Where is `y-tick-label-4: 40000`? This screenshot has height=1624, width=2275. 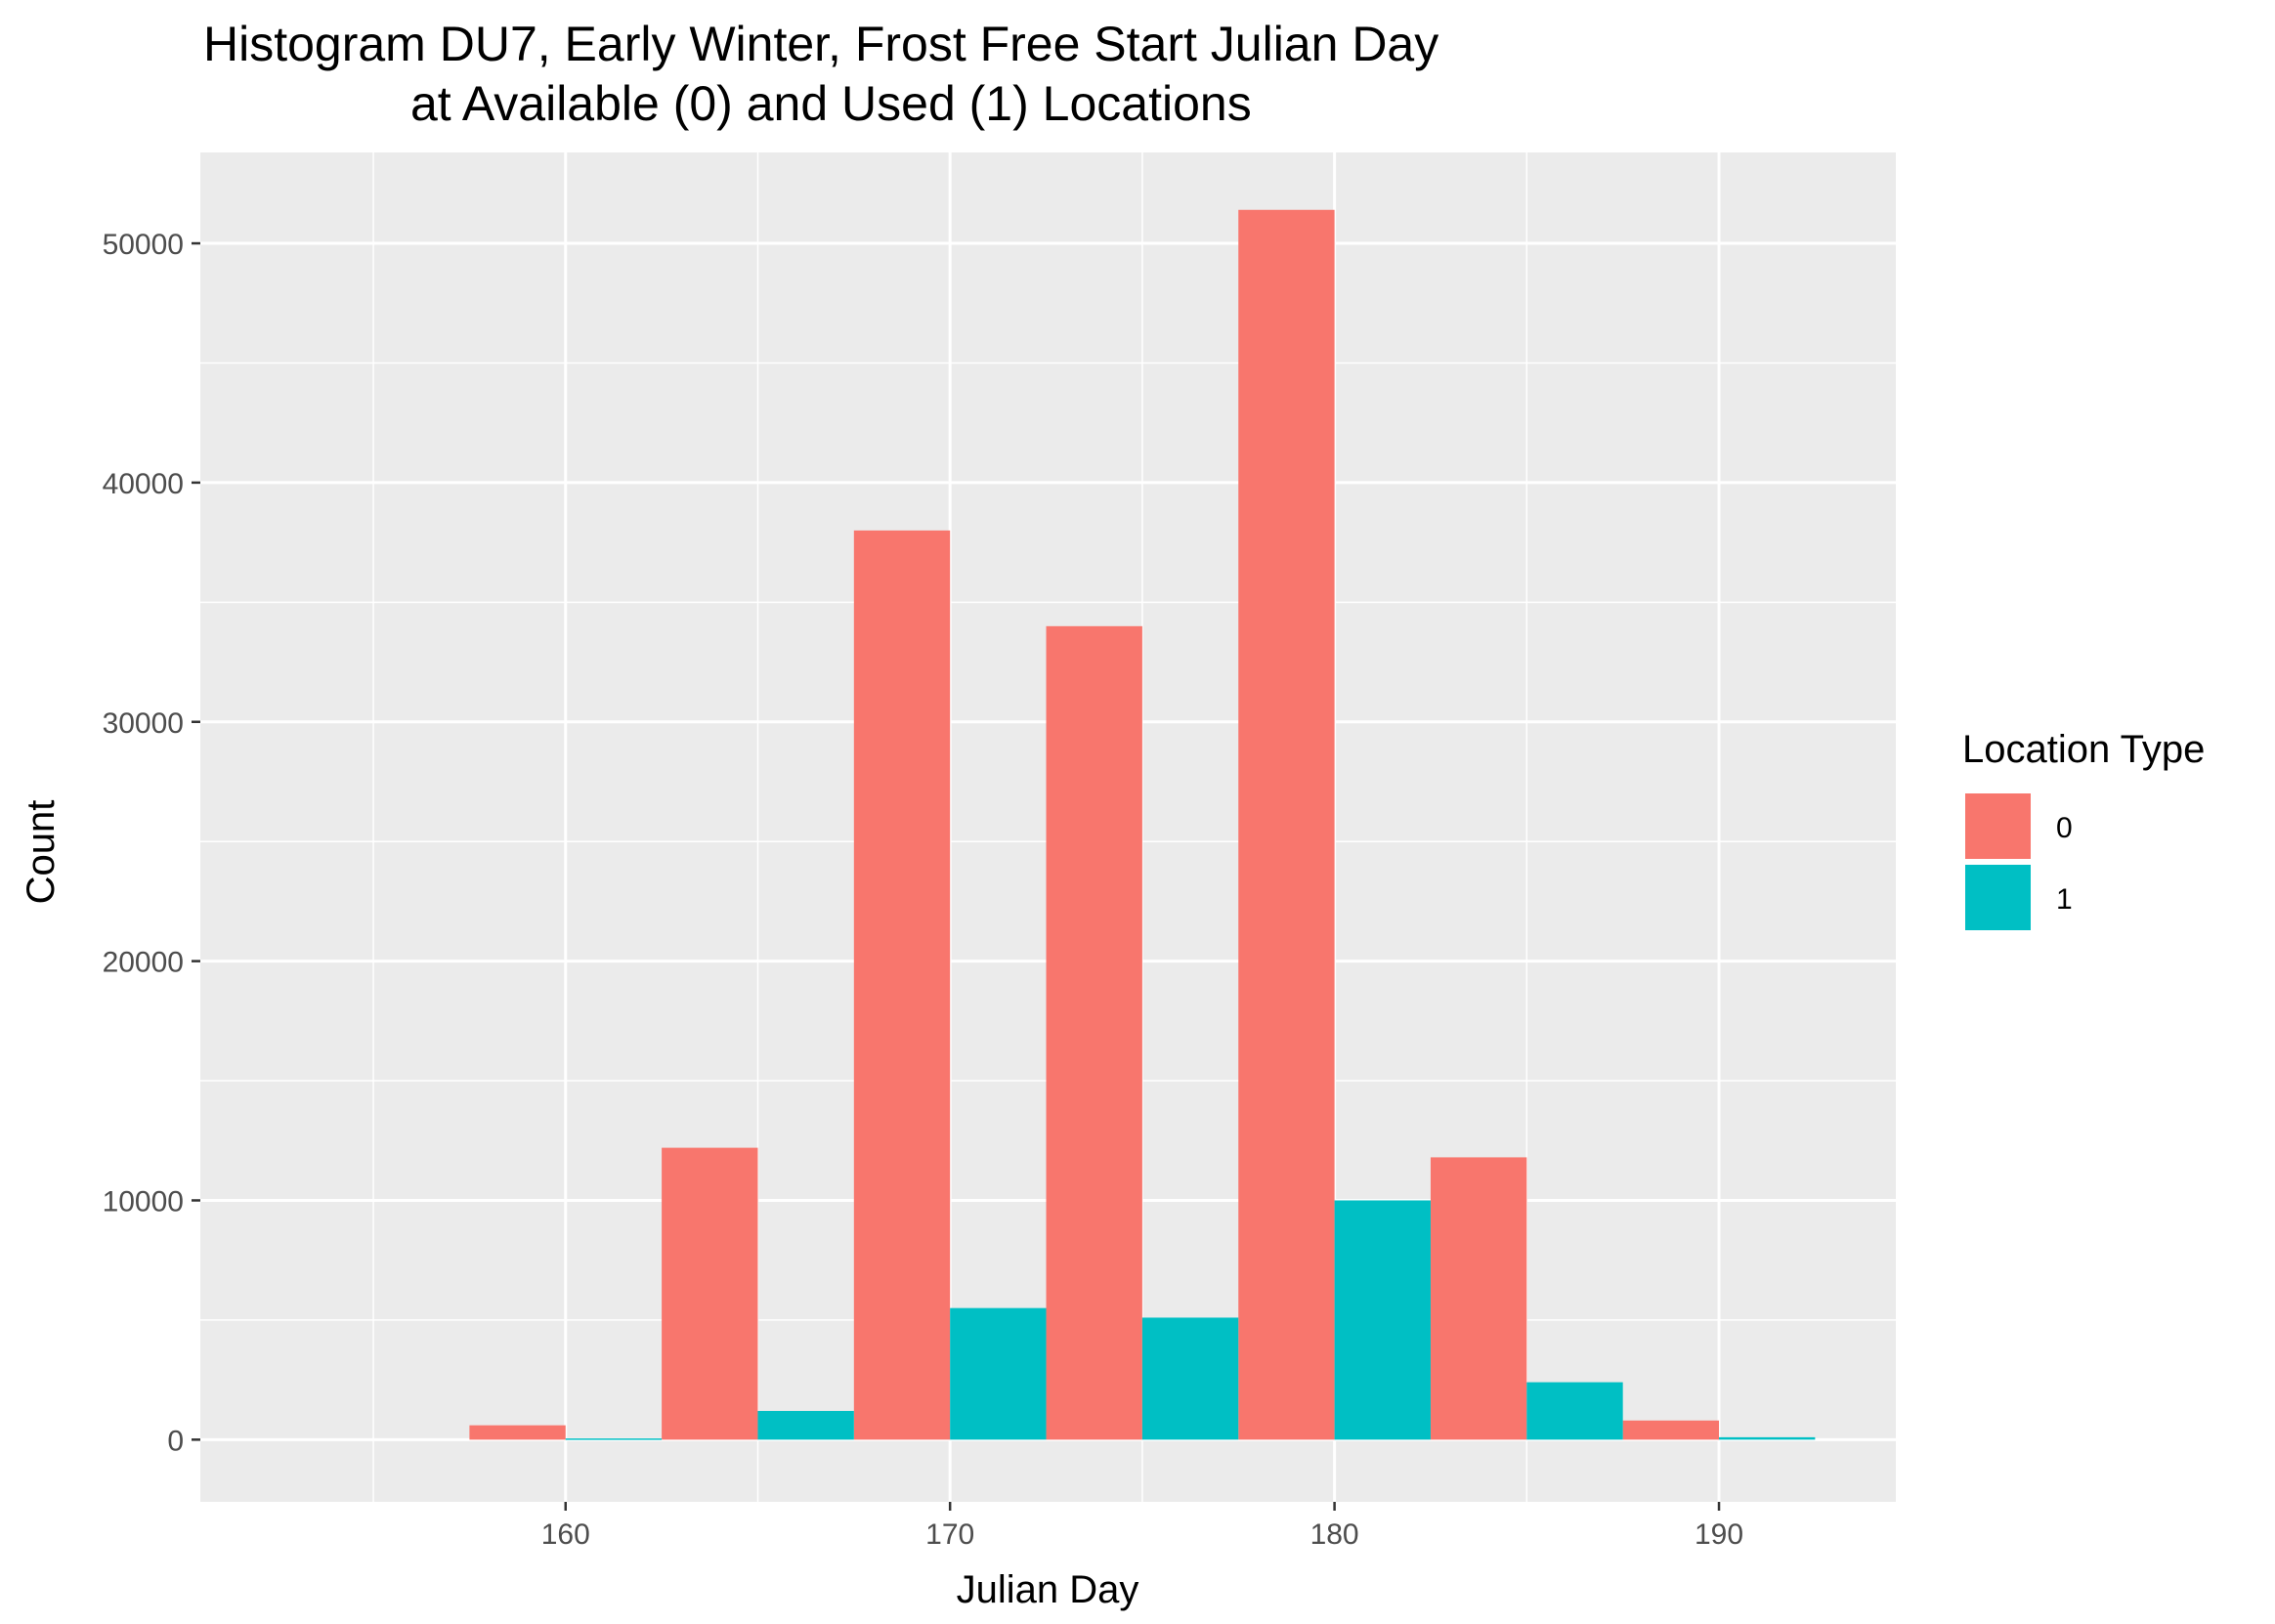 y-tick-label-4: 40000 is located at coordinates (143, 484).